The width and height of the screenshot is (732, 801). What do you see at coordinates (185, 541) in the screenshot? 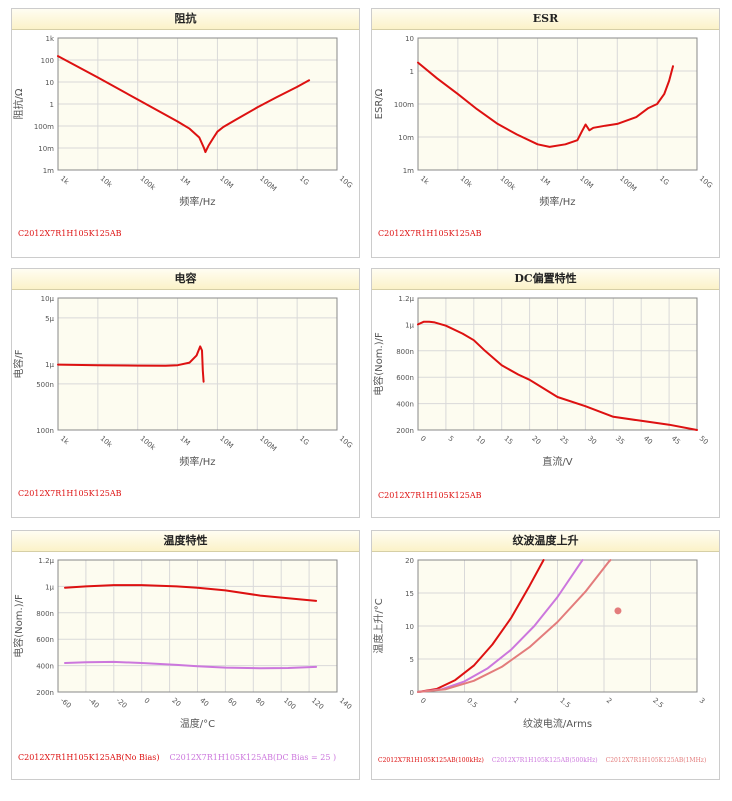
I see `chart-title: 温度特性` at bounding box center [185, 541].